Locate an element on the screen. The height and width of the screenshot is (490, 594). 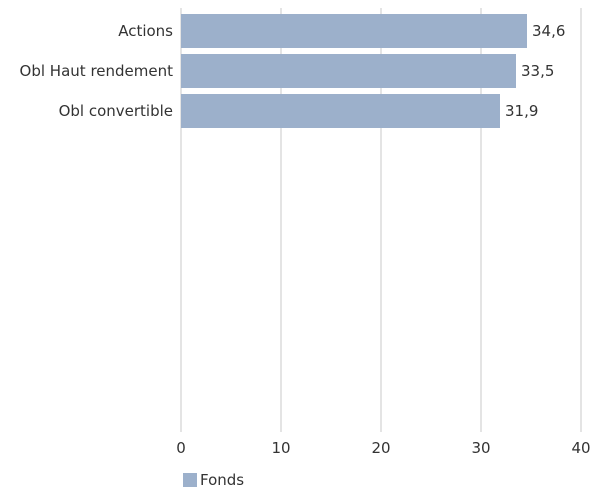
x-tick-label-40: 40 is located at coordinates (580, 448).